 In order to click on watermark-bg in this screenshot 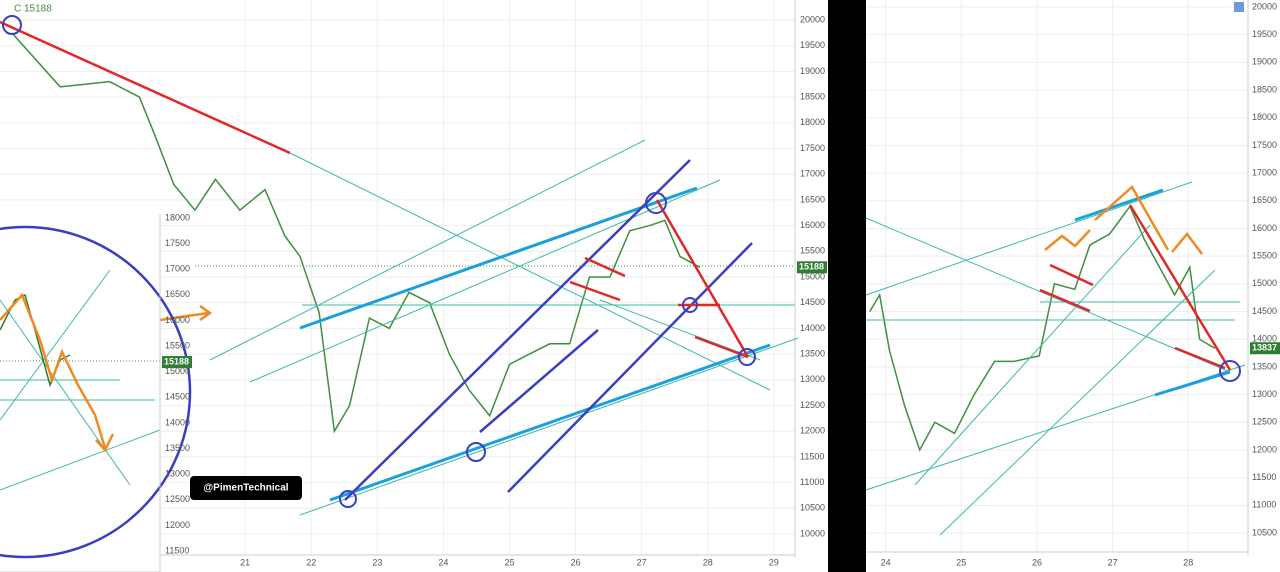, I will do `click(246, 488)`.